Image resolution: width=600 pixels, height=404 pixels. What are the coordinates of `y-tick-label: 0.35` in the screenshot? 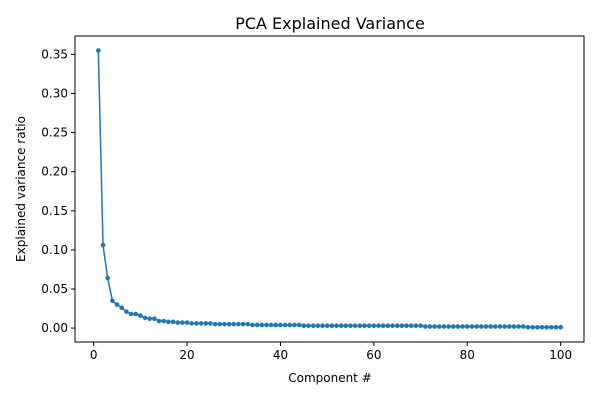 It's located at (54, 54).